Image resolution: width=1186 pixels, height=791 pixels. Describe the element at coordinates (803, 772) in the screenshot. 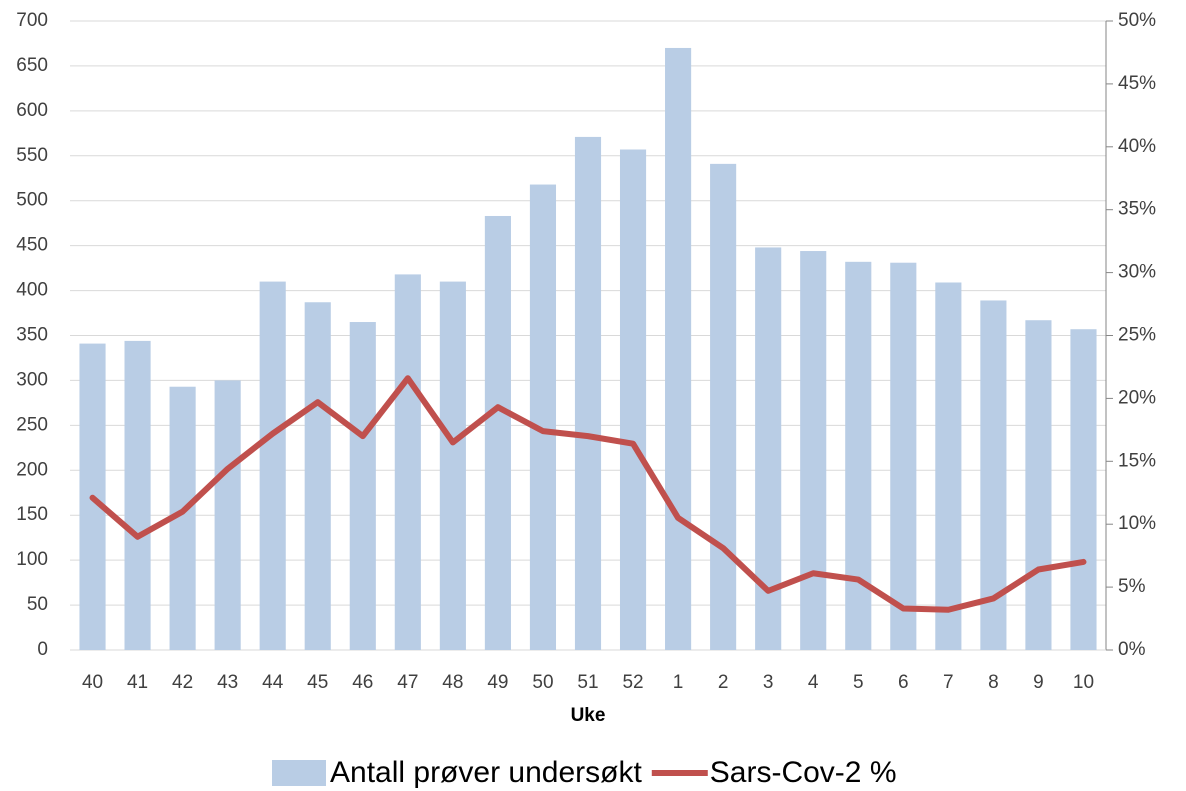

I see `legend-label: Sars-Cov-2 %` at that location.